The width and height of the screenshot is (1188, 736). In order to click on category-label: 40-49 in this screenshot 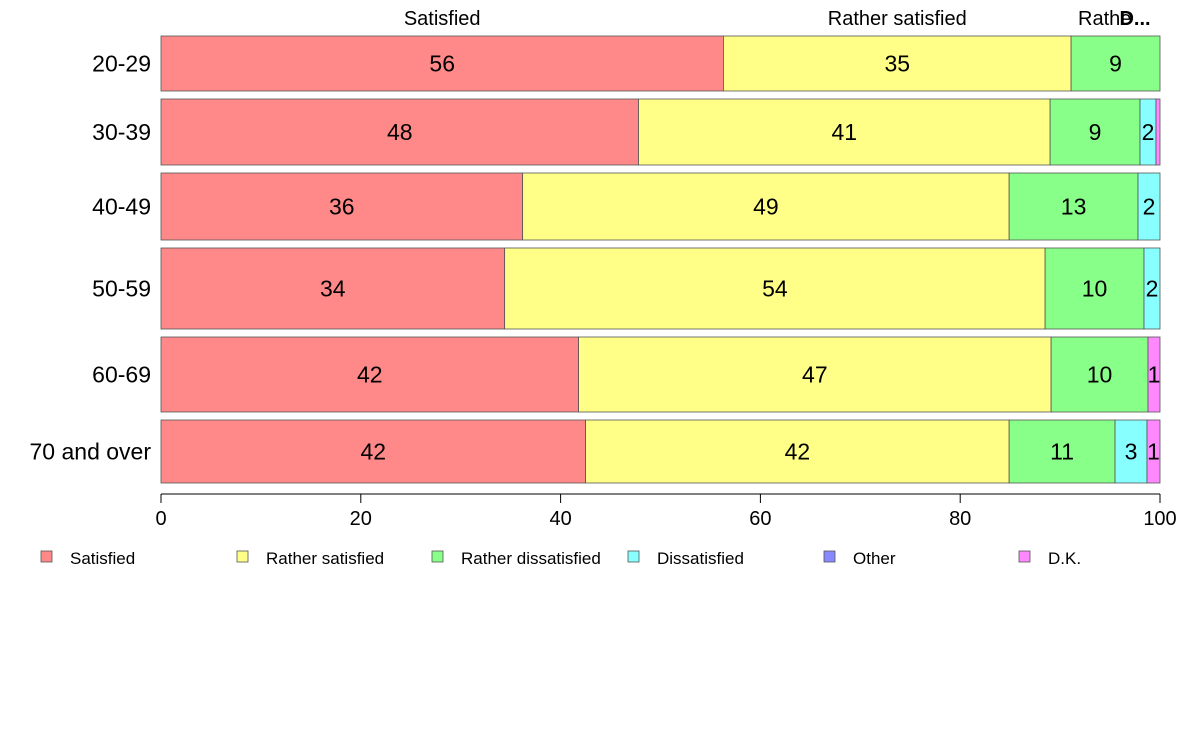, I will do `click(121, 207)`.